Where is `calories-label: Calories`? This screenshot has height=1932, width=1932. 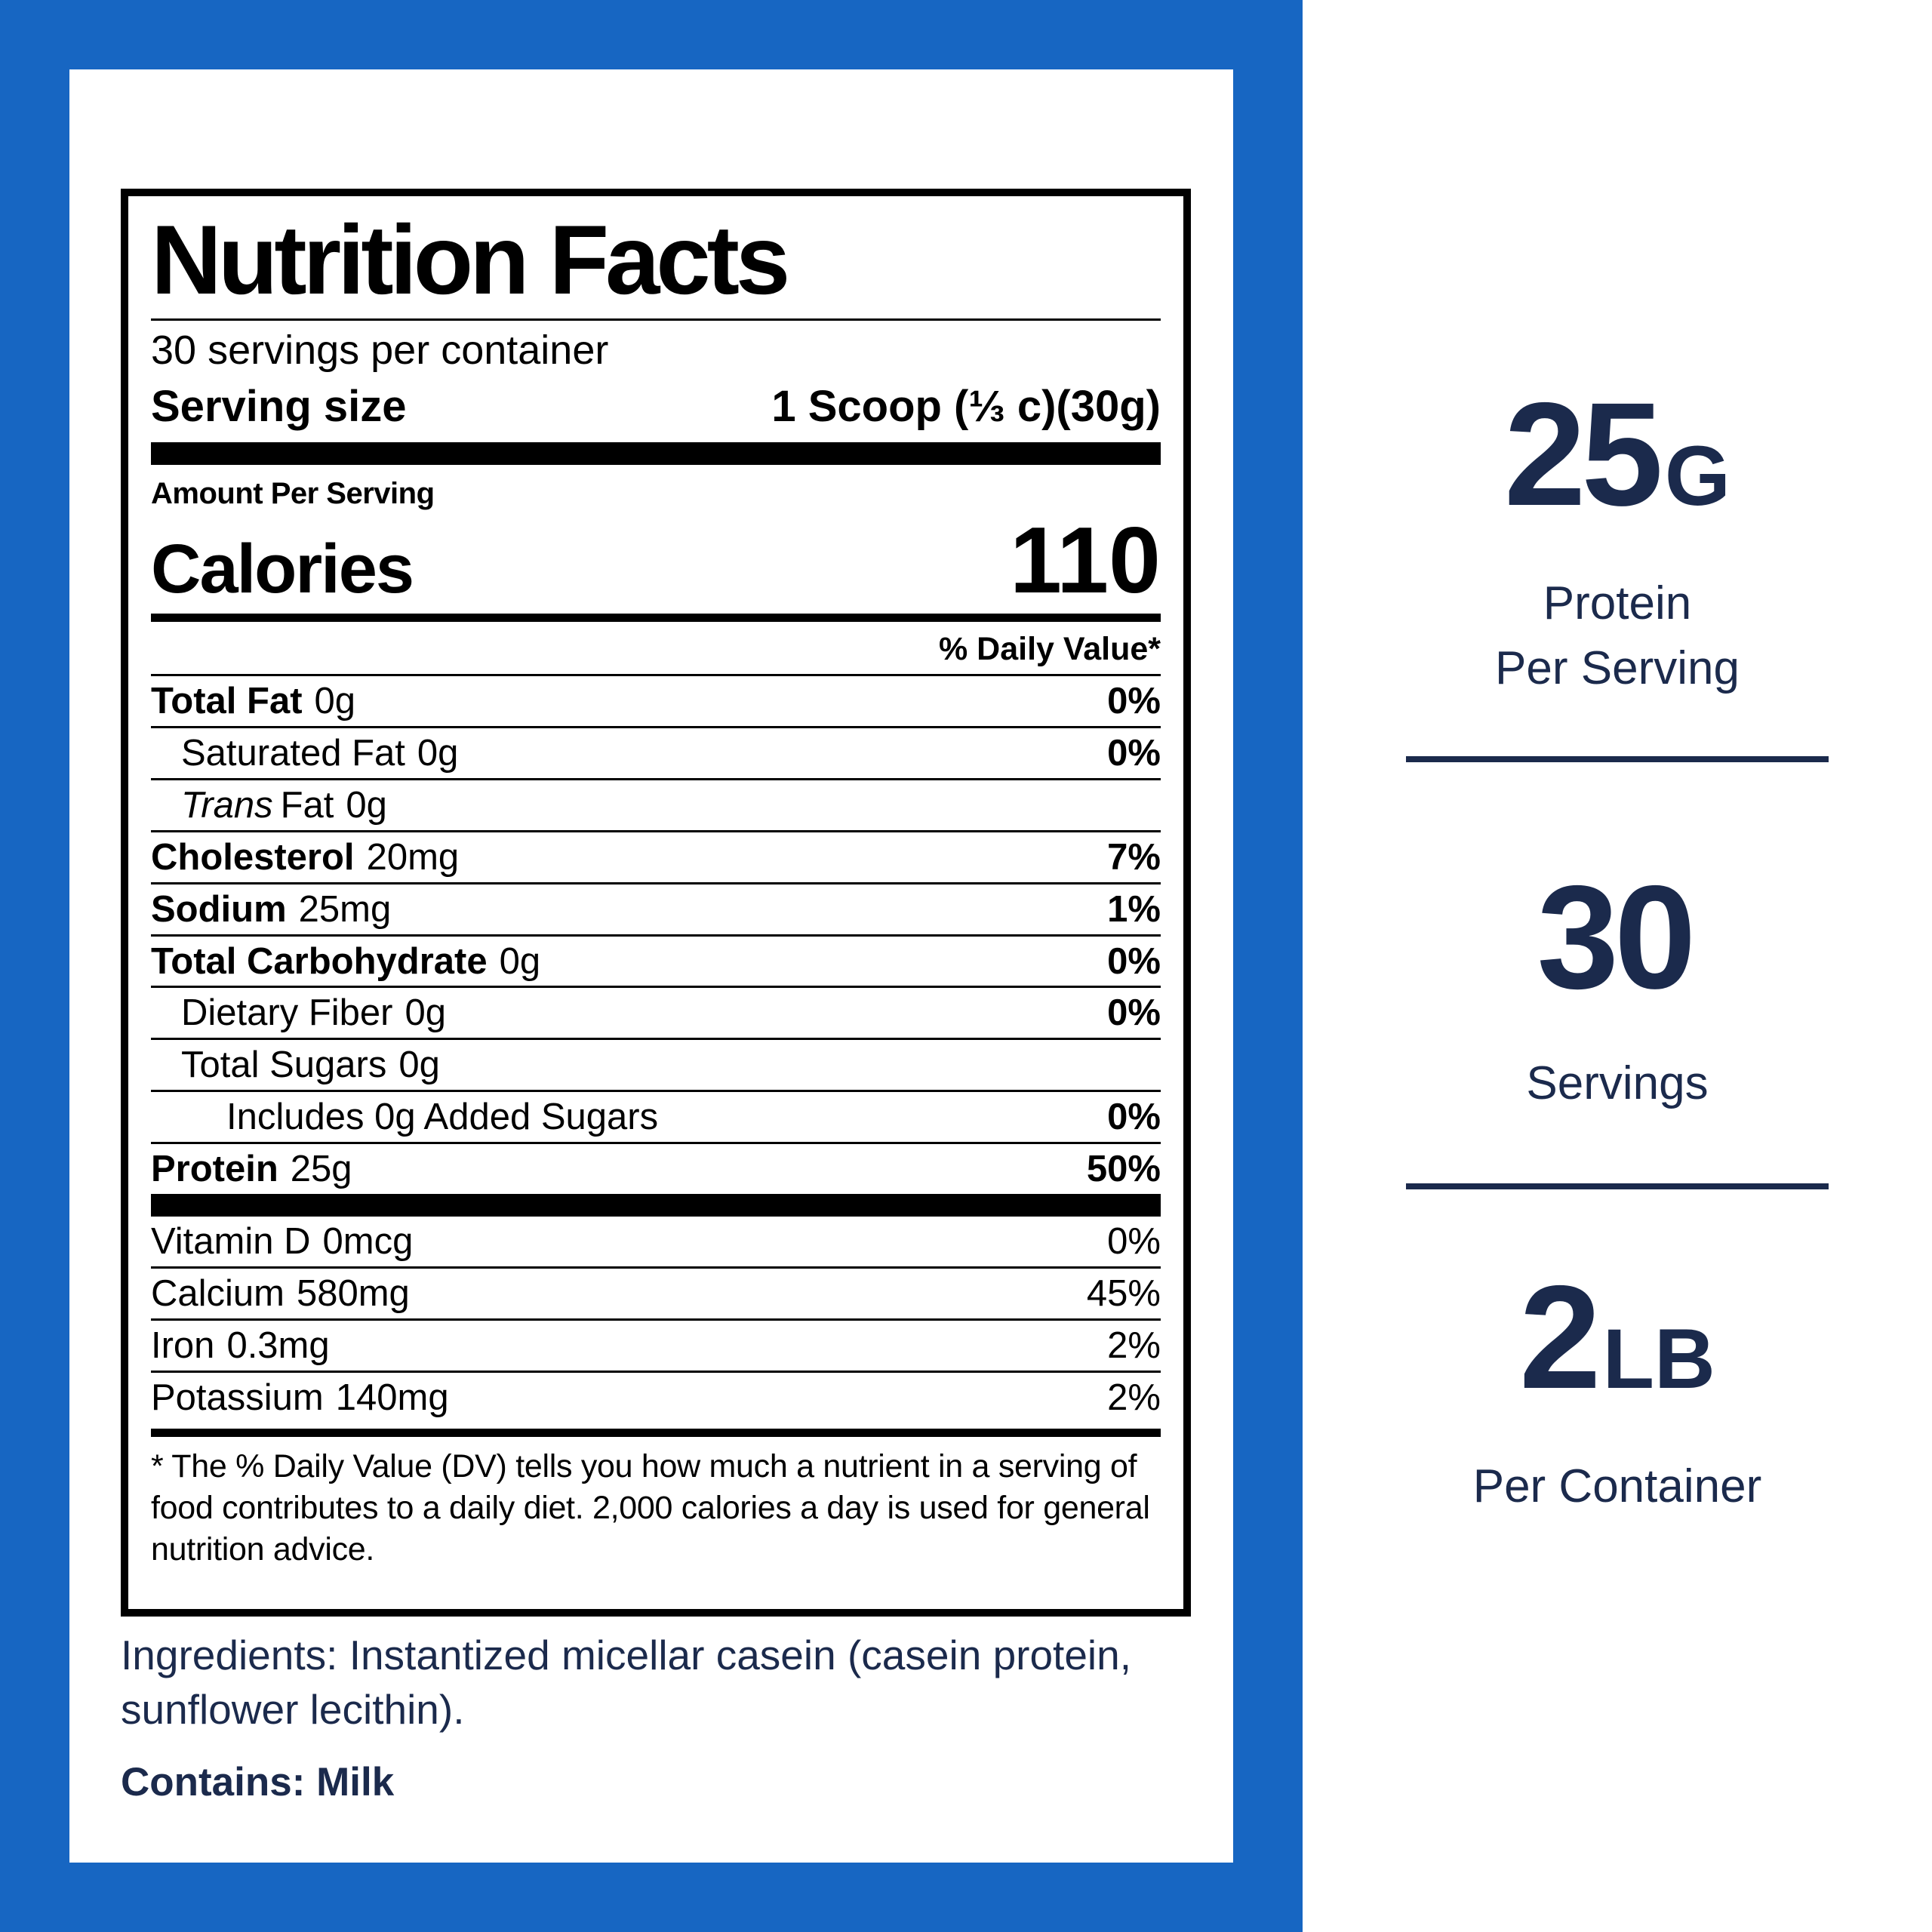 calories-label: Calories is located at coordinates (282, 569).